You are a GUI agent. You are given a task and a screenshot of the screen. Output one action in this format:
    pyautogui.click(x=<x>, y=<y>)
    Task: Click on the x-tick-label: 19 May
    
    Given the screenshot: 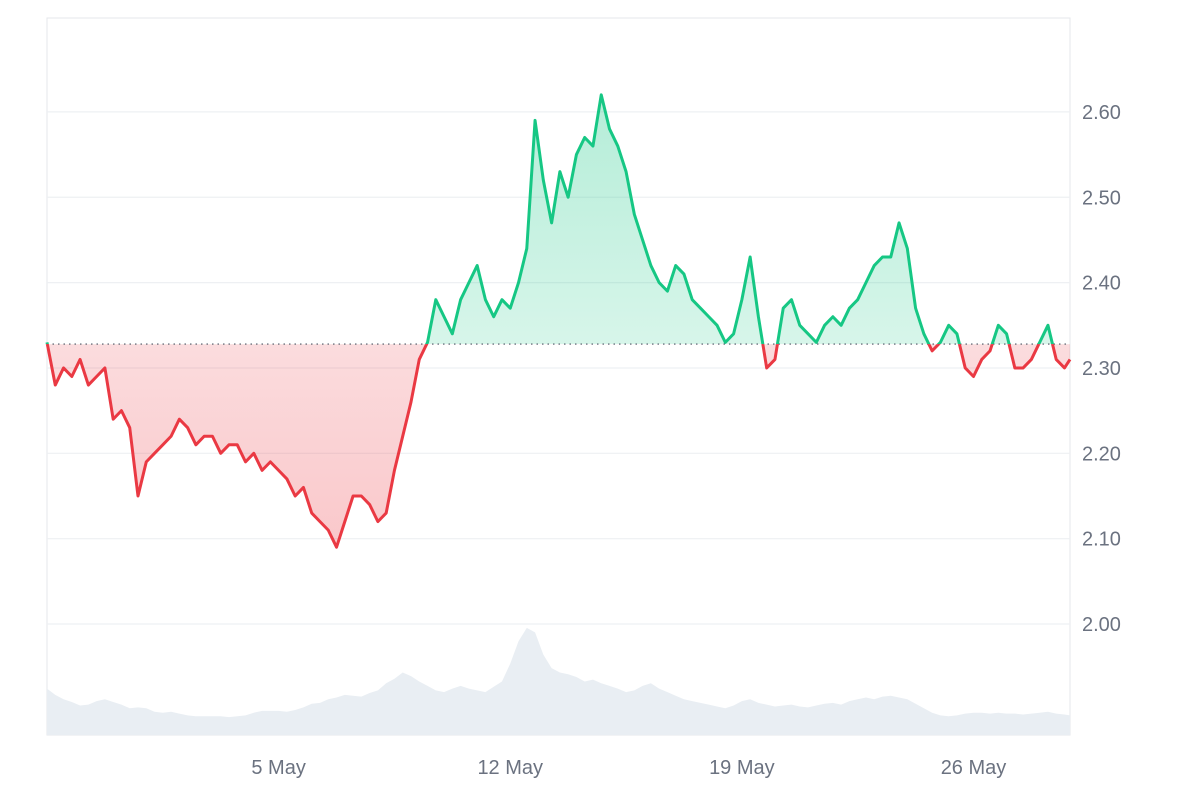 What is the action you would take?
    pyautogui.click(x=742, y=768)
    